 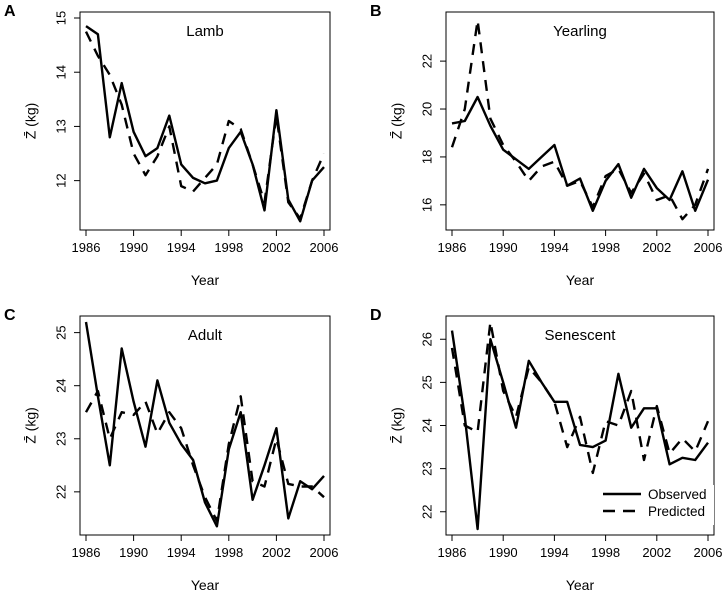 What do you see at coordinates (581, 335) in the screenshot?
I see `panel-title: Senescent` at bounding box center [581, 335].